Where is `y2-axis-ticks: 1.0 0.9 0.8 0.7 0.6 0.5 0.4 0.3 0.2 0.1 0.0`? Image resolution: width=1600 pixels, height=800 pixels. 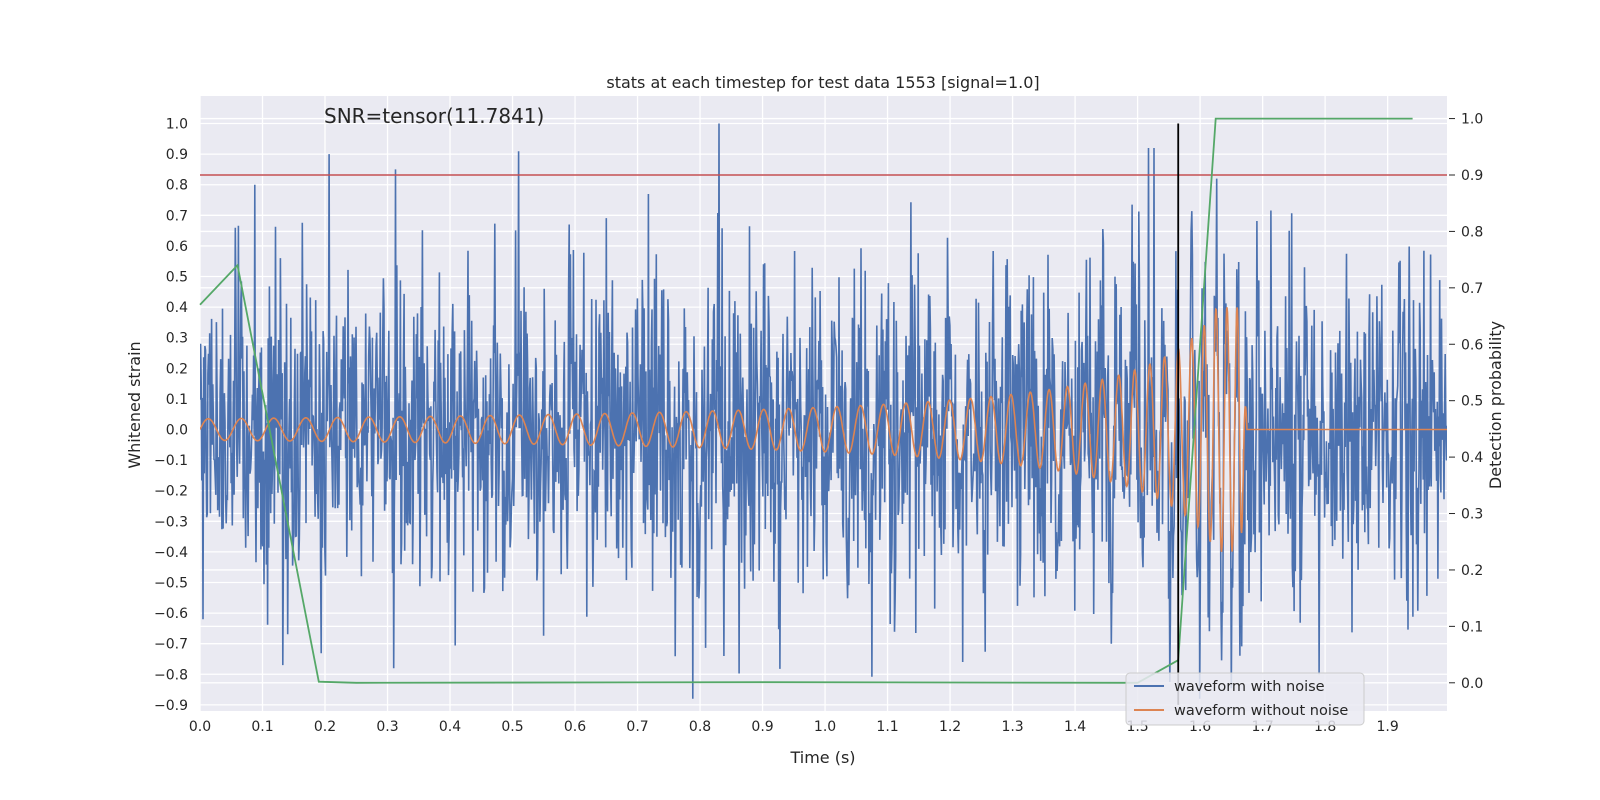 y2-axis-ticks: 1.0 0.9 0.8 0.7 0.6 0.5 0.4 0.3 0.2 0.1 0.0 is located at coordinates (1466, 402).